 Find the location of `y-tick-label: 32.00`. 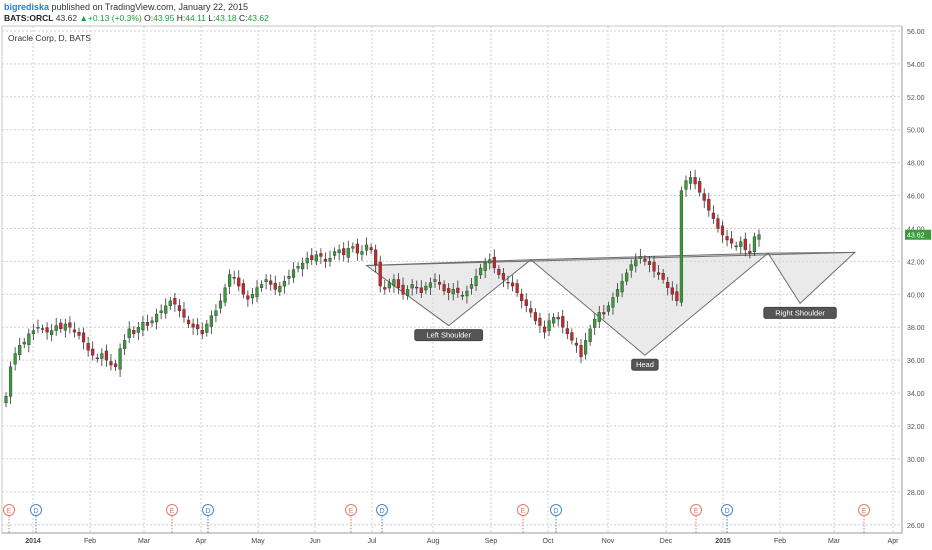

y-tick-label: 32.00 is located at coordinates (916, 427).